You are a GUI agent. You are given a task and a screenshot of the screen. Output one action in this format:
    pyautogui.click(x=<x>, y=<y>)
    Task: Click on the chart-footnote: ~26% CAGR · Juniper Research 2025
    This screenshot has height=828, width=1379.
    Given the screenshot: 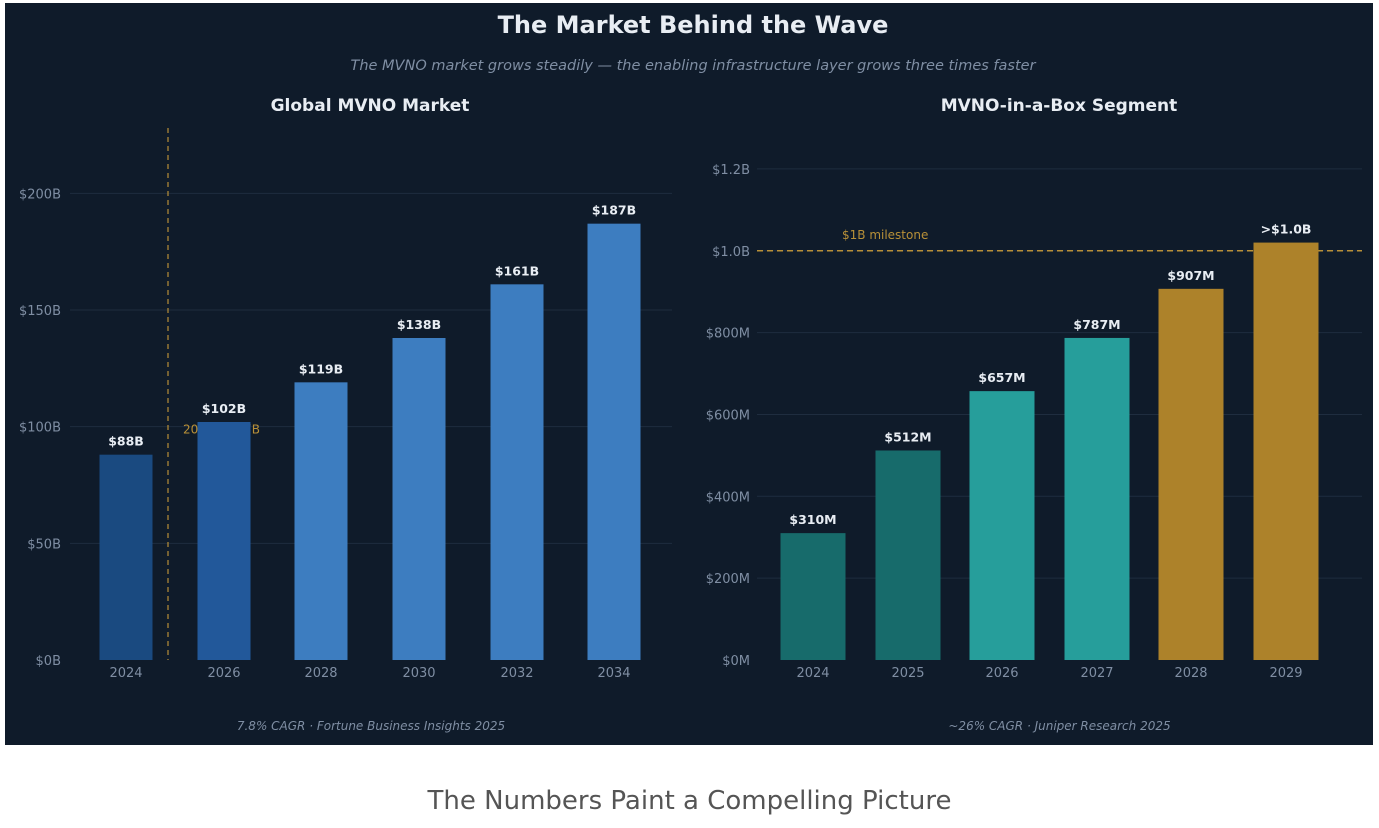 What is the action you would take?
    pyautogui.click(x=1059, y=726)
    